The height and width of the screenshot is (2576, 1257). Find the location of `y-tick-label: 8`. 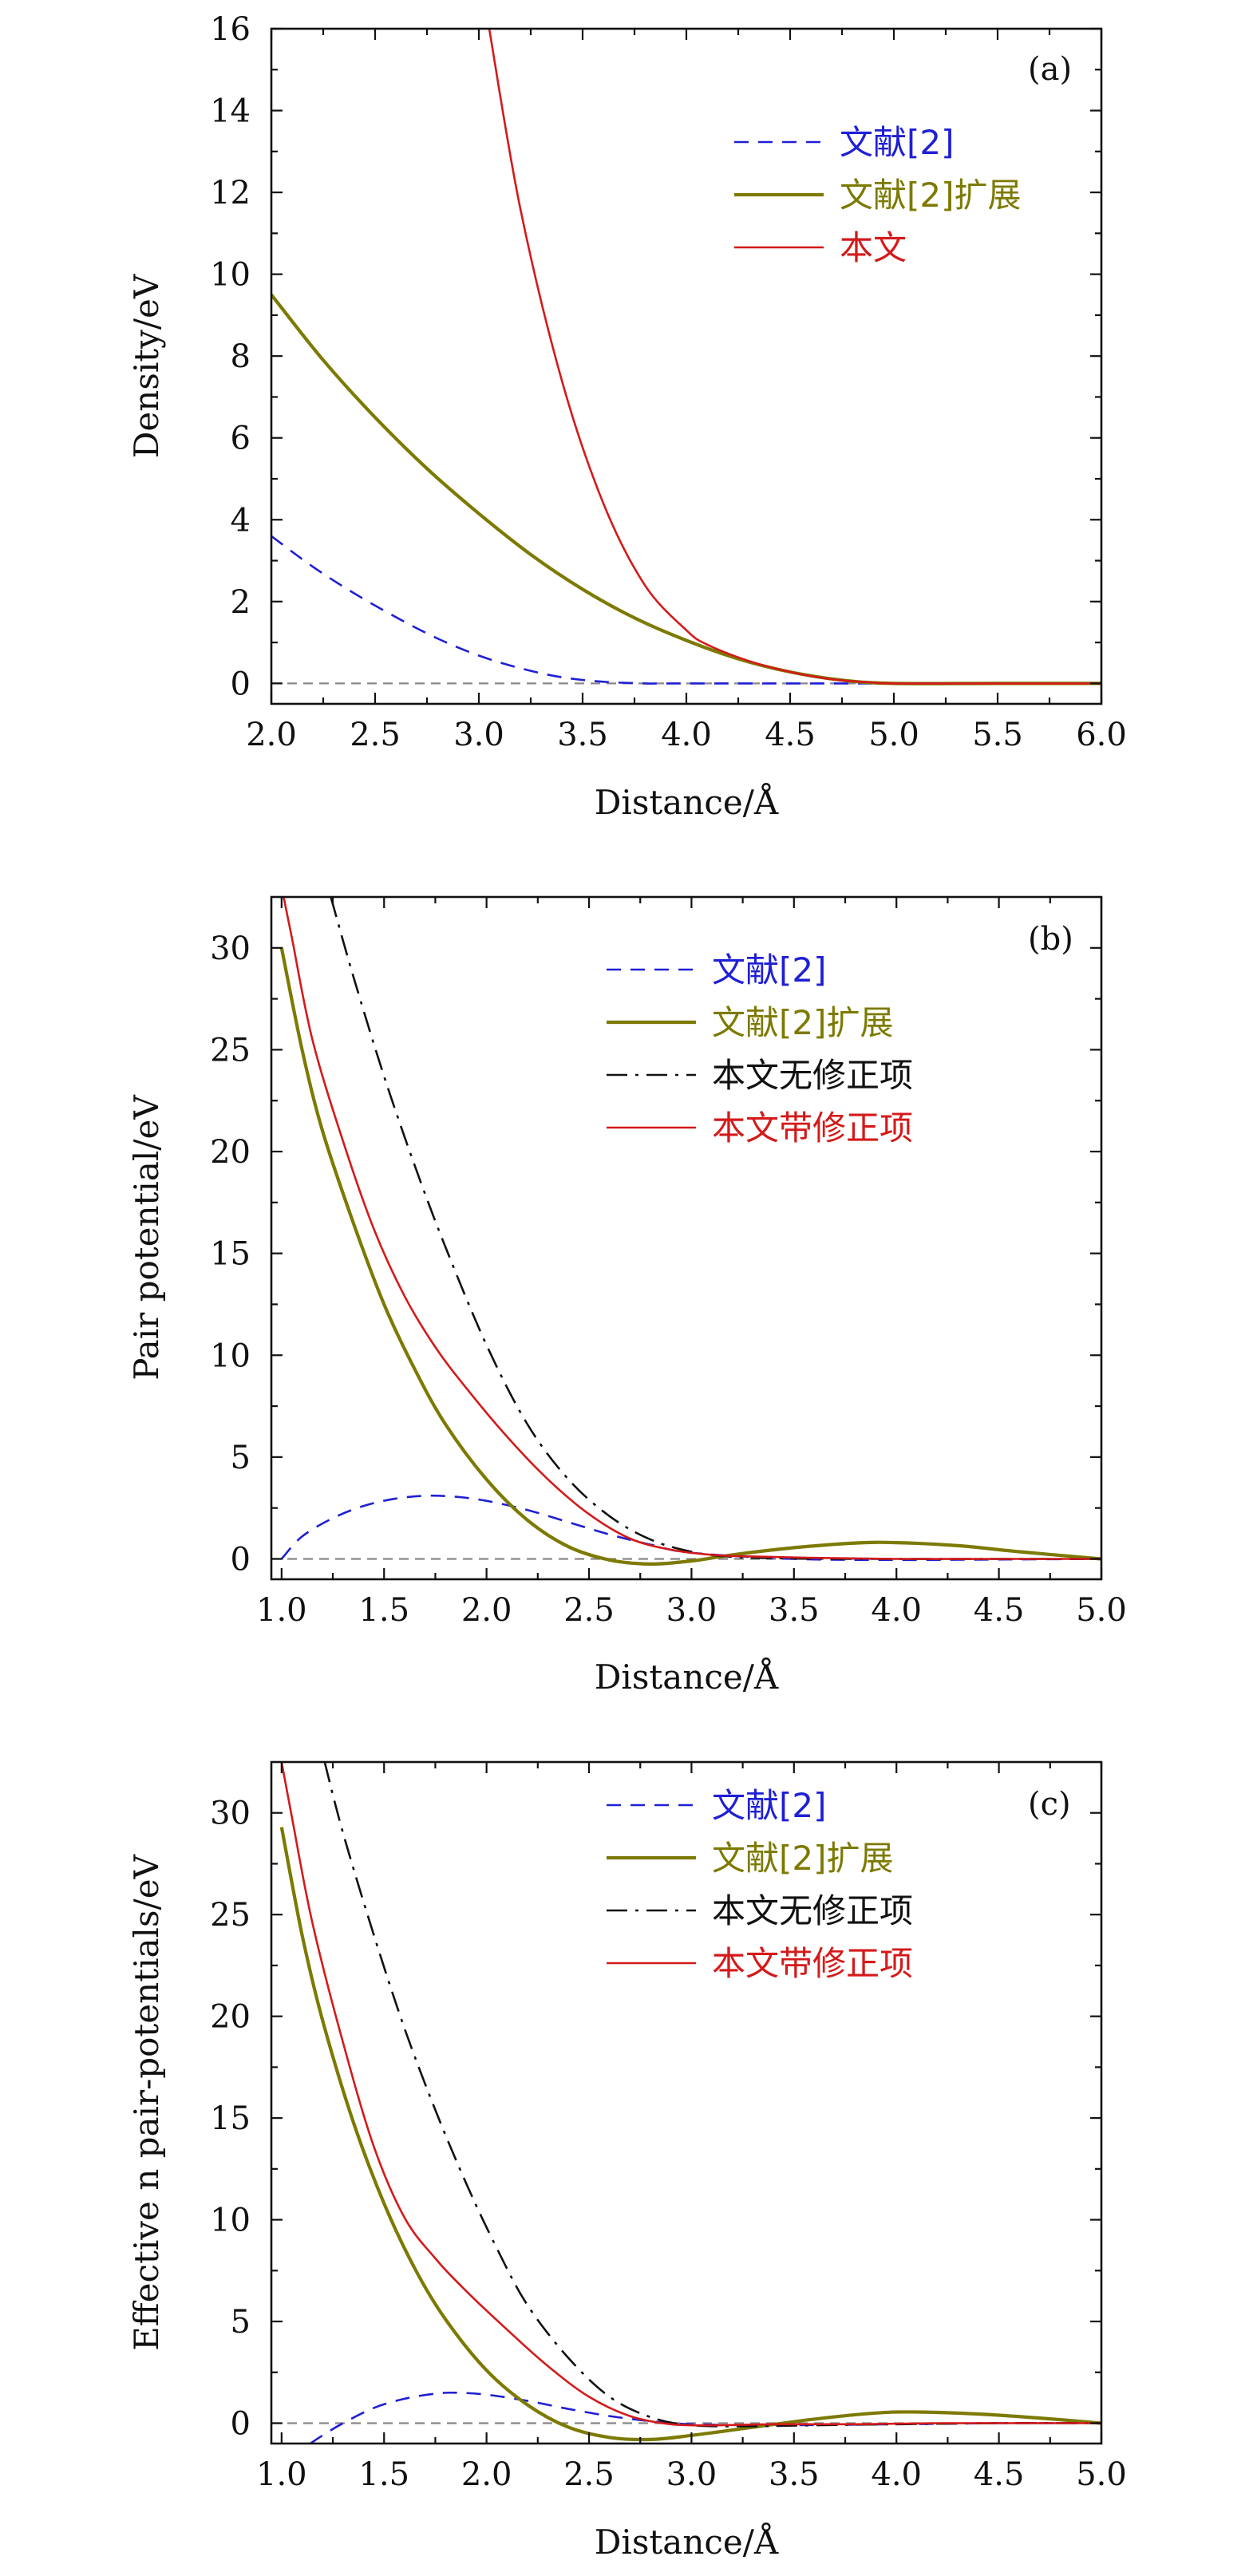

y-tick-label: 8 is located at coordinates (241, 356).